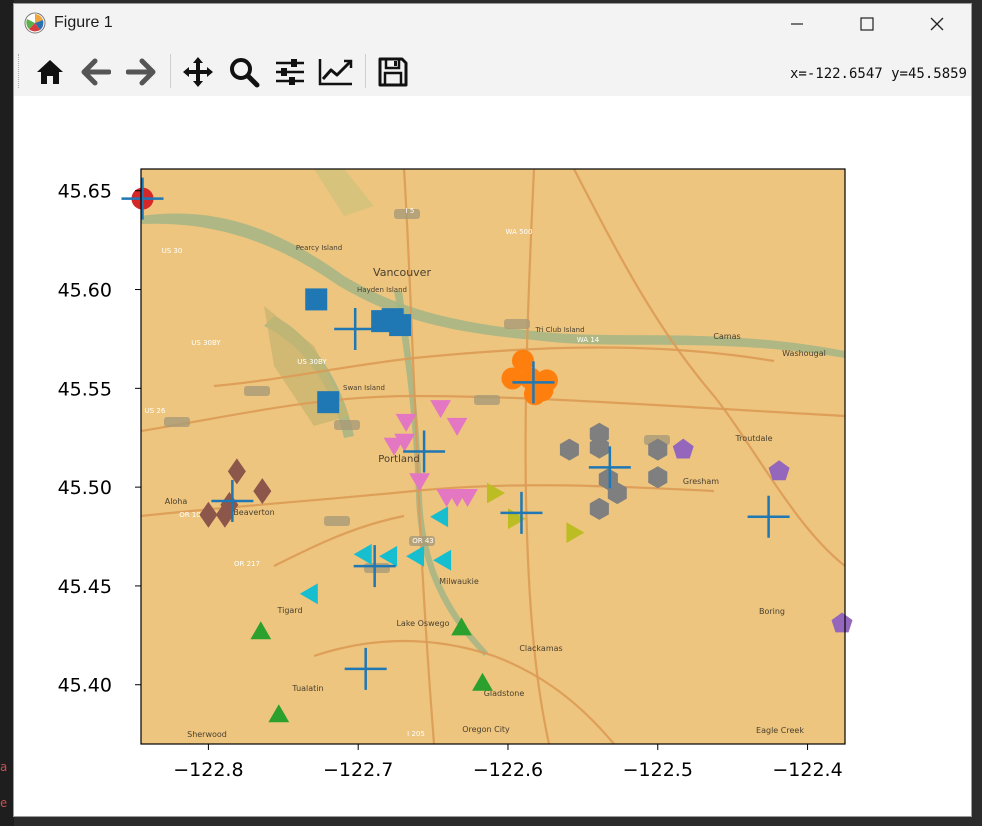  Describe the element at coordinates (206, 343) in the screenshot. I see `basemap-road-label: US 30BY` at that location.